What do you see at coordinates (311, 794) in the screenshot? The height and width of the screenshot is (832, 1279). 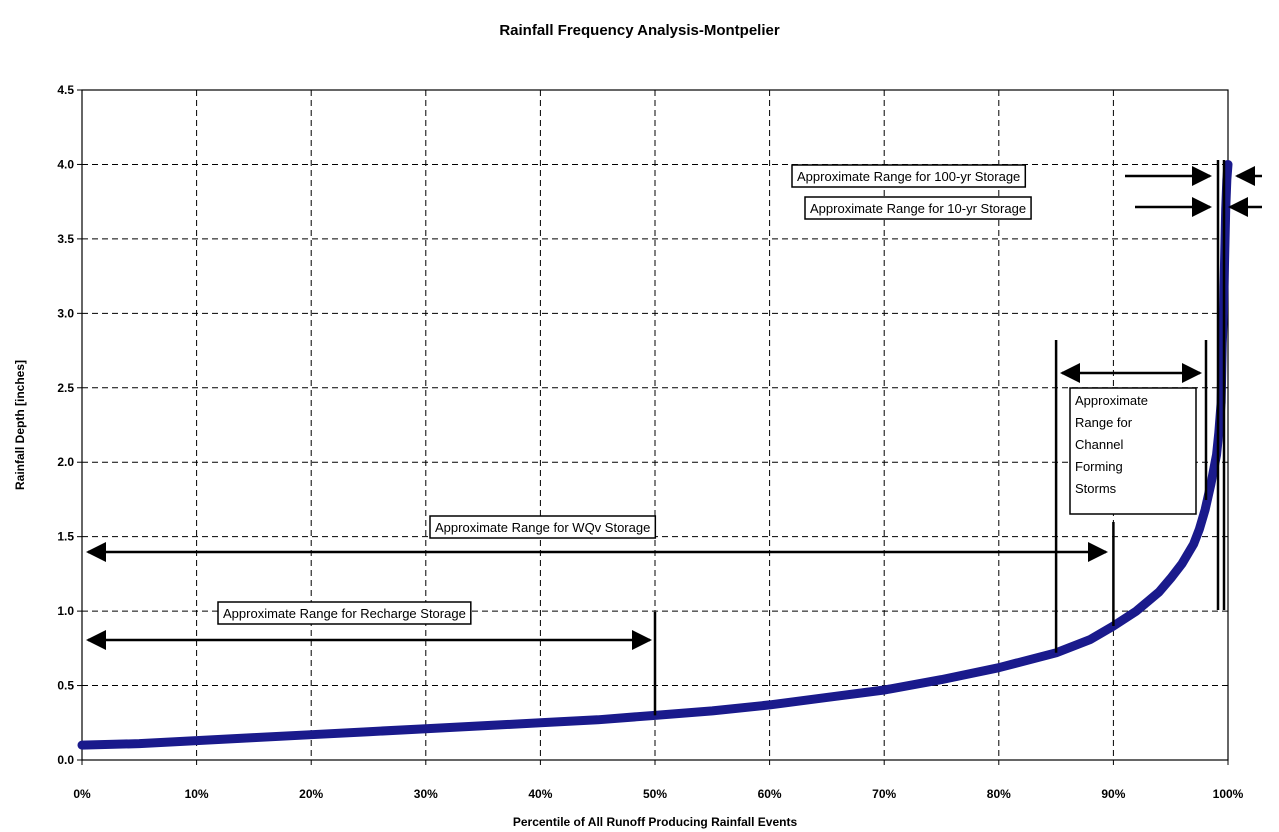 I see `x-tick-label: 20%` at bounding box center [311, 794].